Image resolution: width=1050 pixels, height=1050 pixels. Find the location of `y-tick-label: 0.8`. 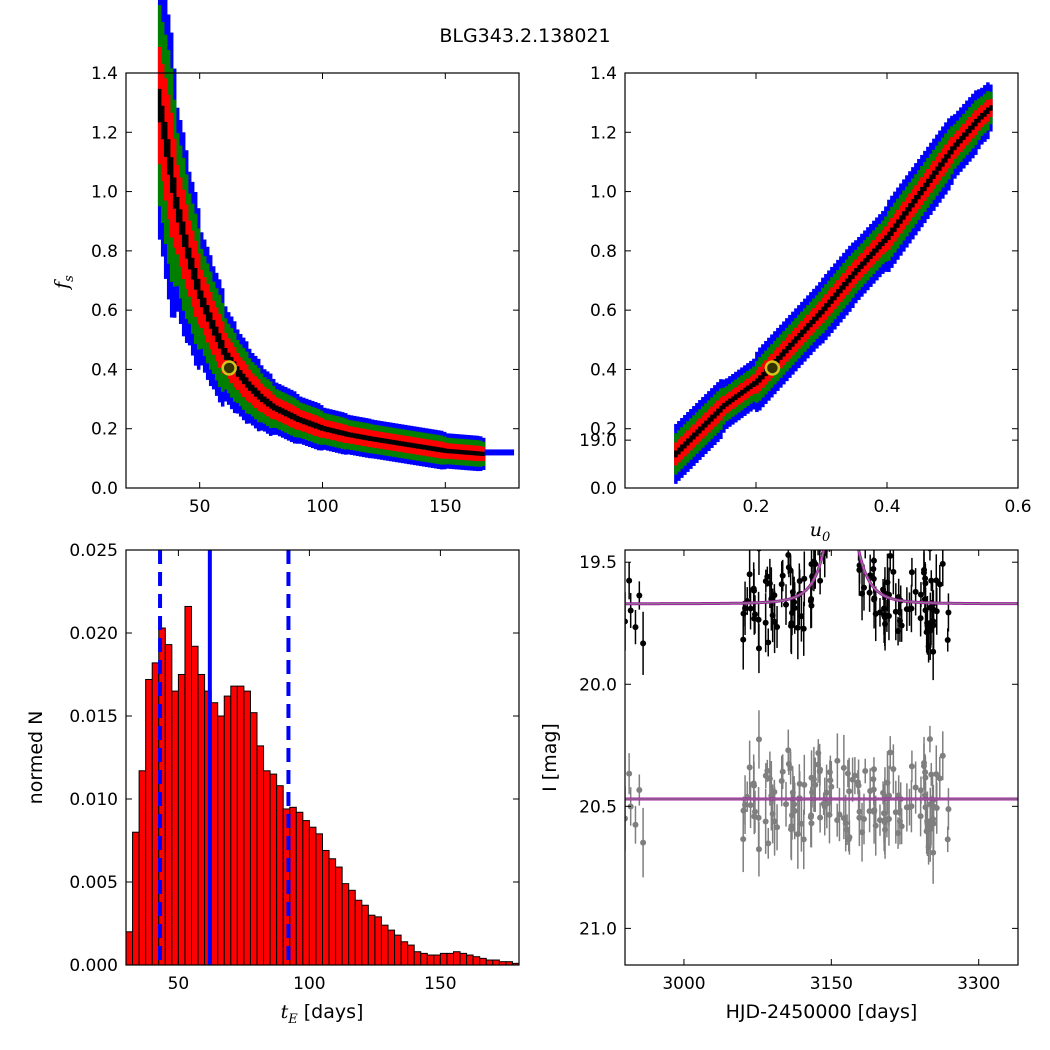

y-tick-label: 0.8 is located at coordinates (104, 252).